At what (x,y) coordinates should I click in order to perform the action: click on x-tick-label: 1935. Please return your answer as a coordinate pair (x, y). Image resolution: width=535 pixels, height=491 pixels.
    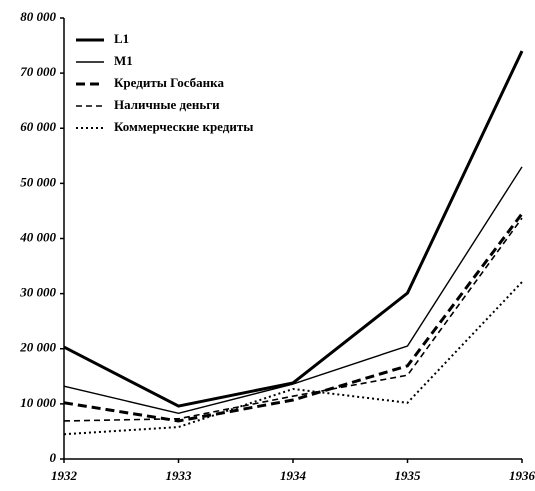
    Looking at the image, I should click on (408, 475).